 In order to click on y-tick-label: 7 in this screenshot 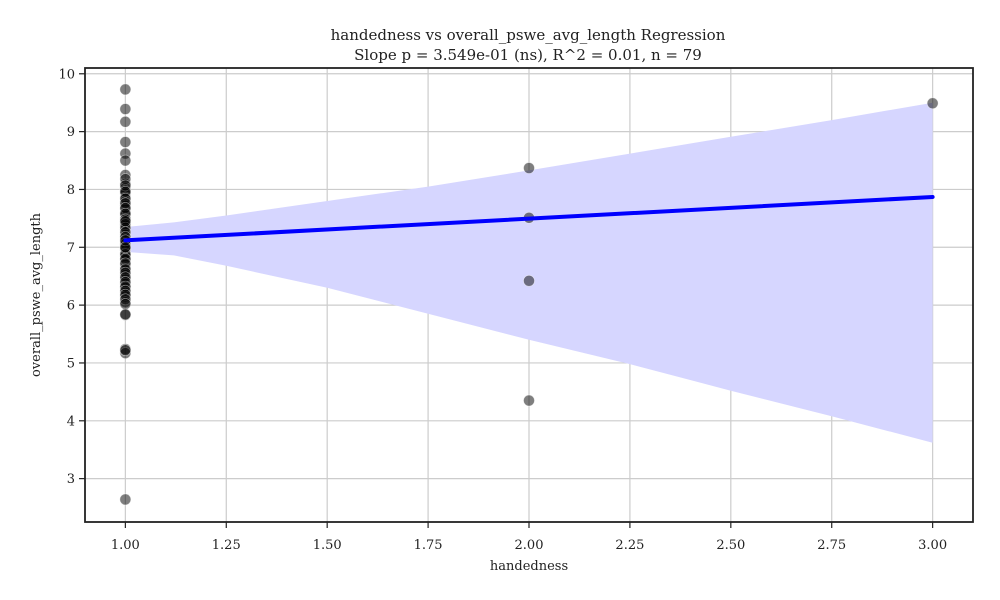, I will do `click(71, 248)`.